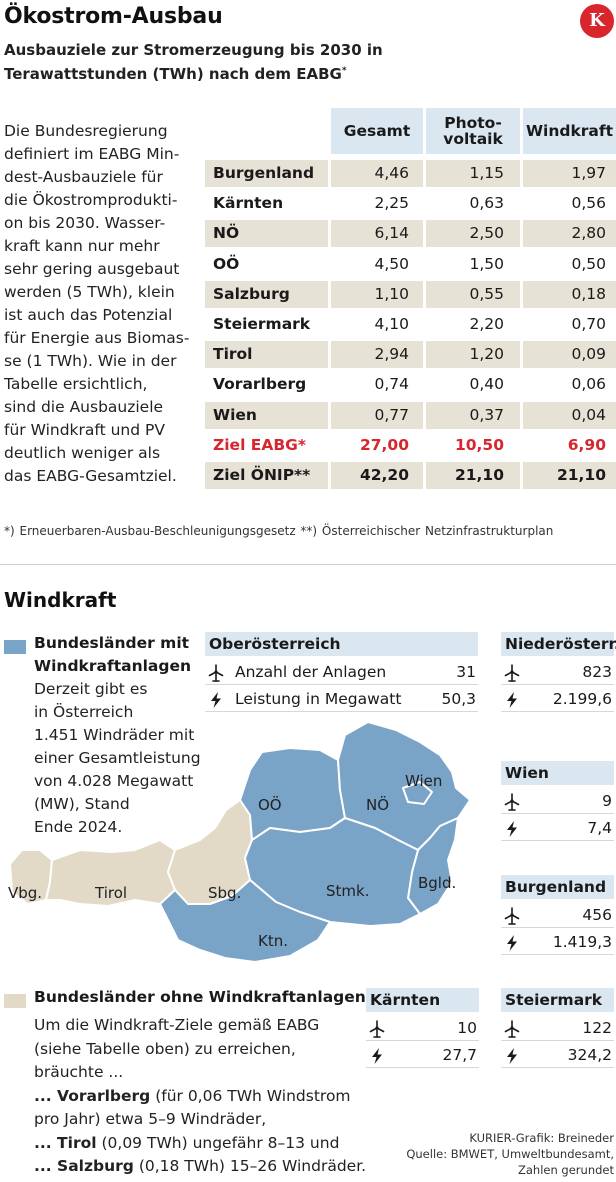 This screenshot has height=1182, width=616. What do you see at coordinates (91, 200) in the screenshot?
I see `intro-line: die Ökostromprodukti-` at bounding box center [91, 200].